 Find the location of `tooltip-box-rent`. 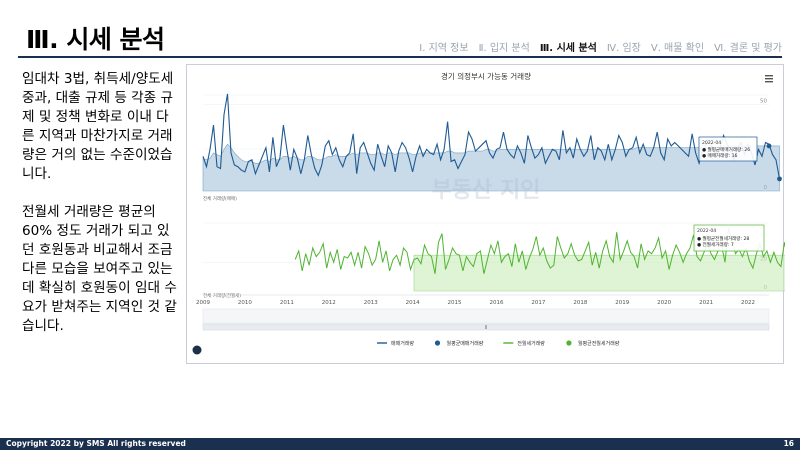

tooltip-box-rent is located at coordinates (729, 238).